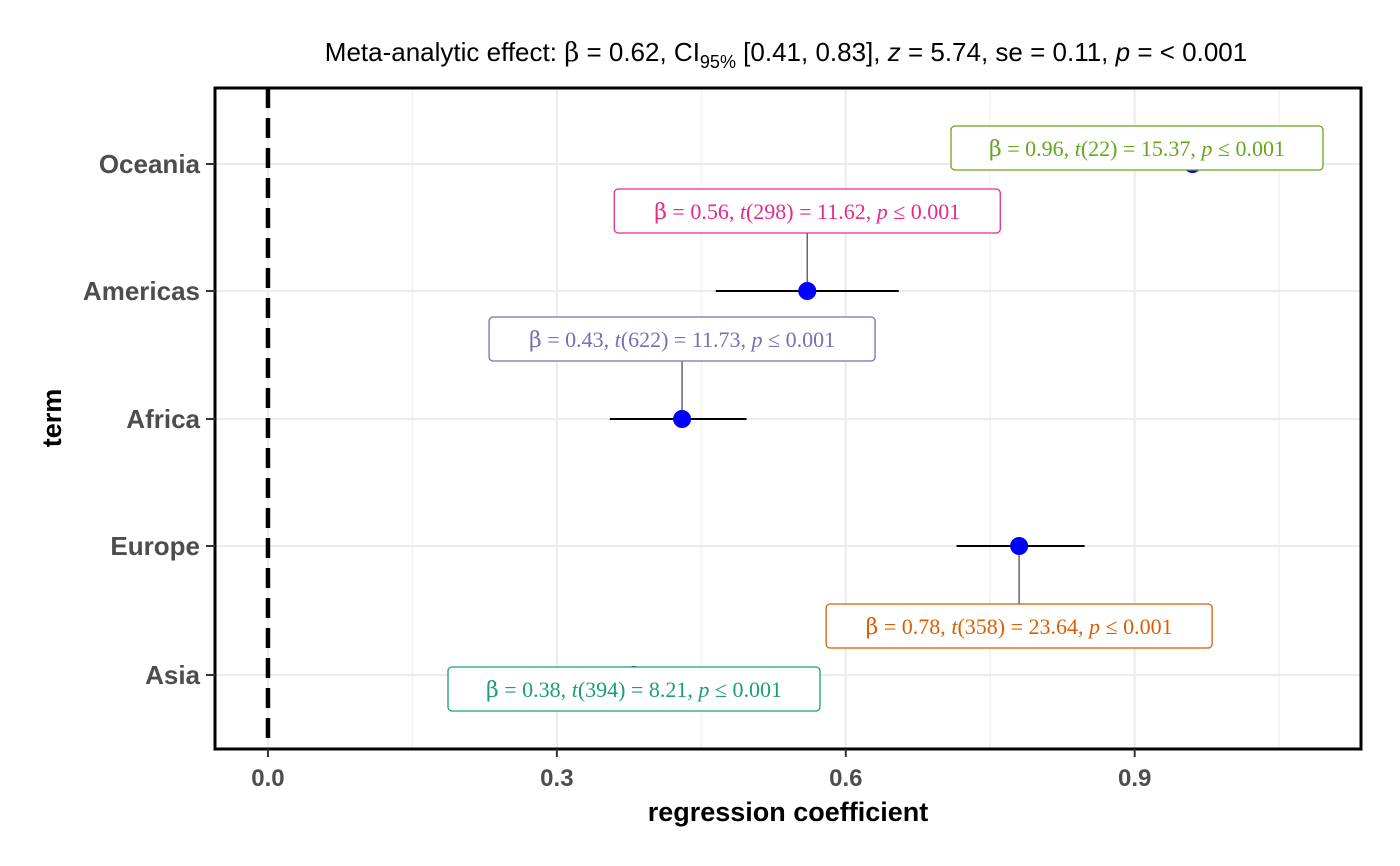 The height and width of the screenshot is (866, 1400). What do you see at coordinates (845, 778) in the screenshot?
I see `x-tick-label: 0.6` at bounding box center [845, 778].